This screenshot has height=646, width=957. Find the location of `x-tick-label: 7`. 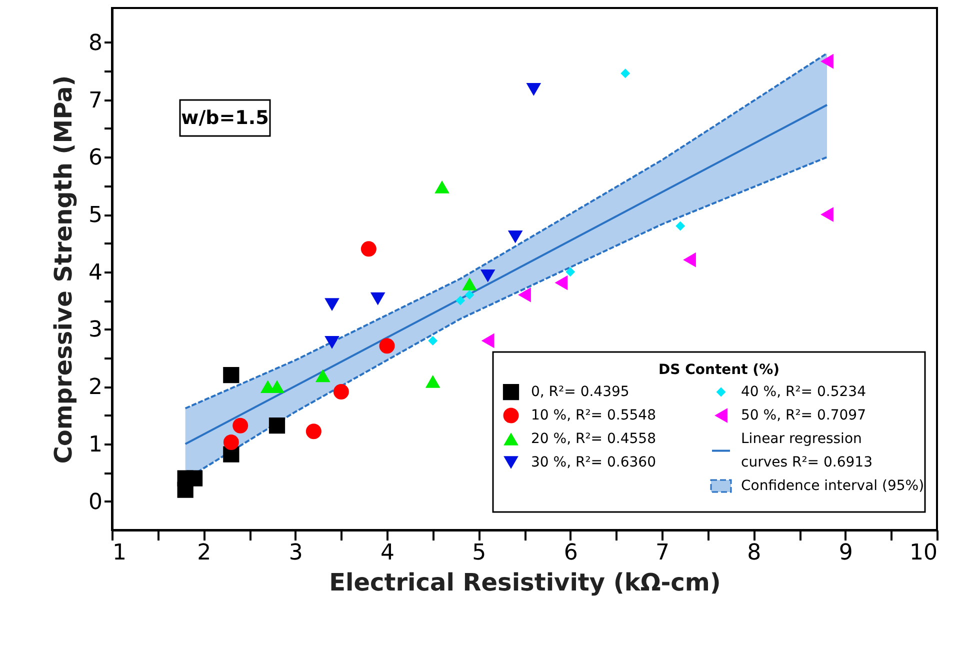

x-tick-label: 7 is located at coordinates (663, 553).